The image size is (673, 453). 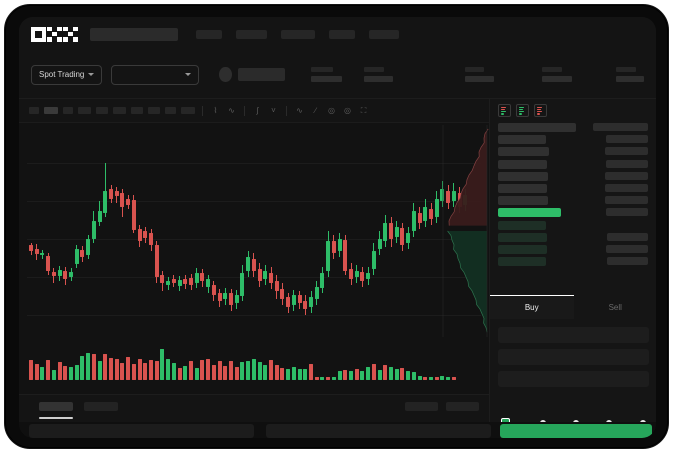 I want to click on footer-panel-mid, so click(x=378, y=431).